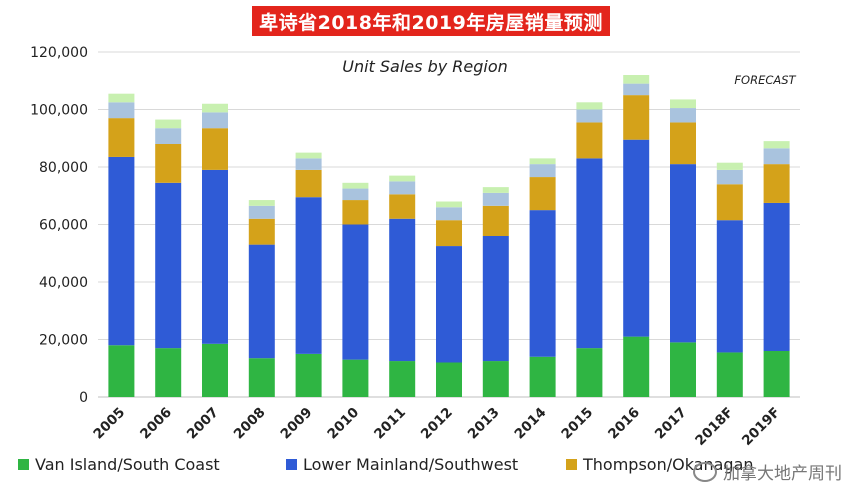 The image size is (864, 492). What do you see at coordinates (63, 283) in the screenshot?
I see `y-tick-label: 40,000` at bounding box center [63, 283].